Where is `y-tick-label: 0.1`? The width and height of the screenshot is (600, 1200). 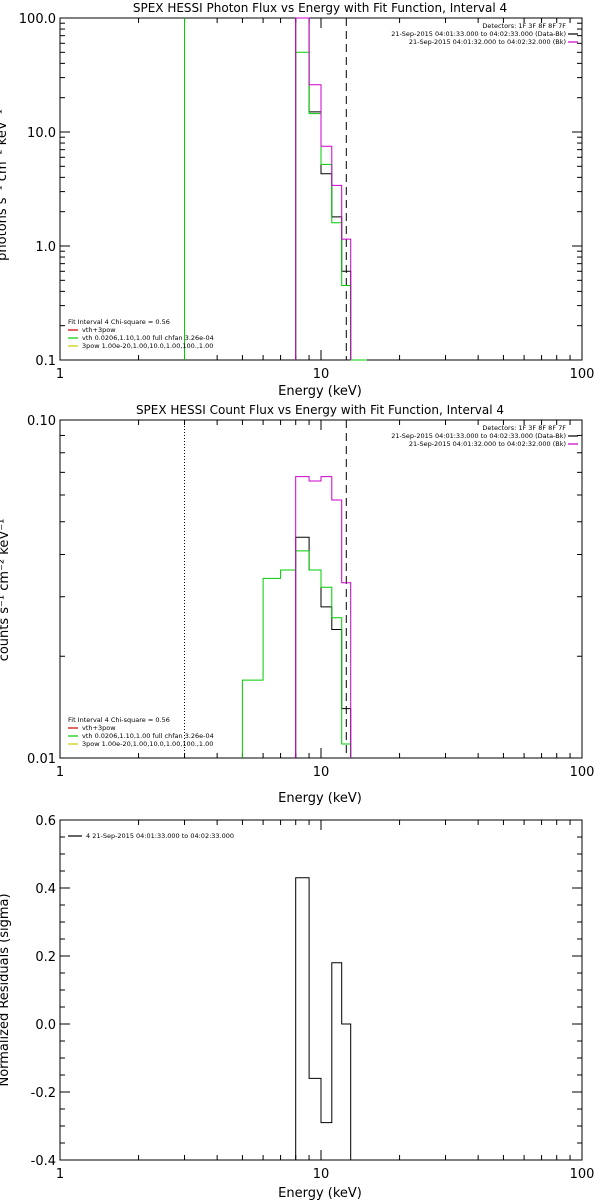 y-tick-label: 0.1 is located at coordinates (45, 361).